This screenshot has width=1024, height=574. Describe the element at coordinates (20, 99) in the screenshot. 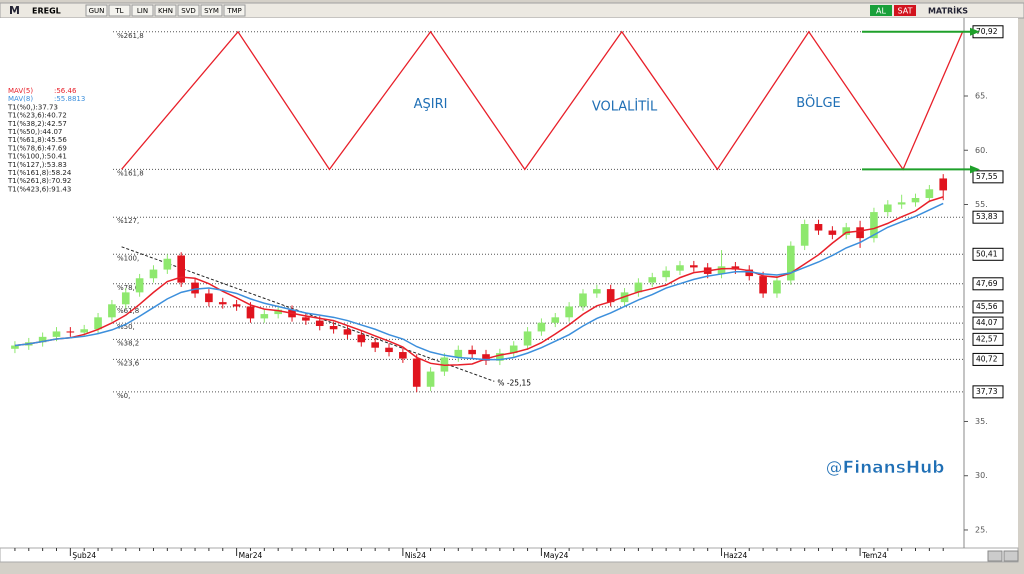

I see `legend-name: MAV(8)` at that location.